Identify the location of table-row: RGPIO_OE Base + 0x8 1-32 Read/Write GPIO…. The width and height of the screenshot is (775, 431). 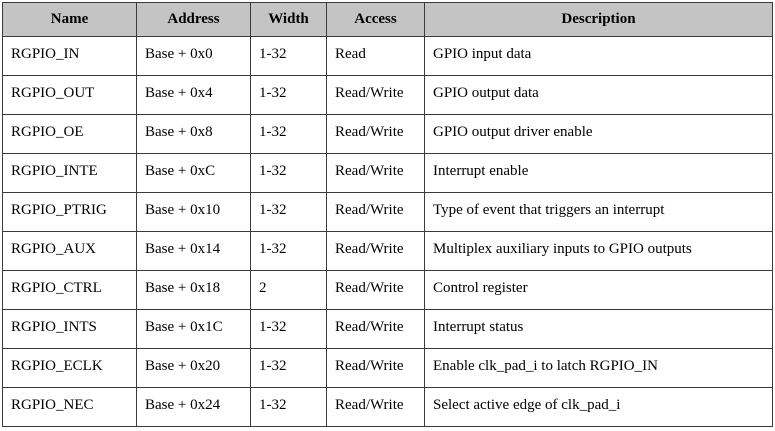
(387, 134).